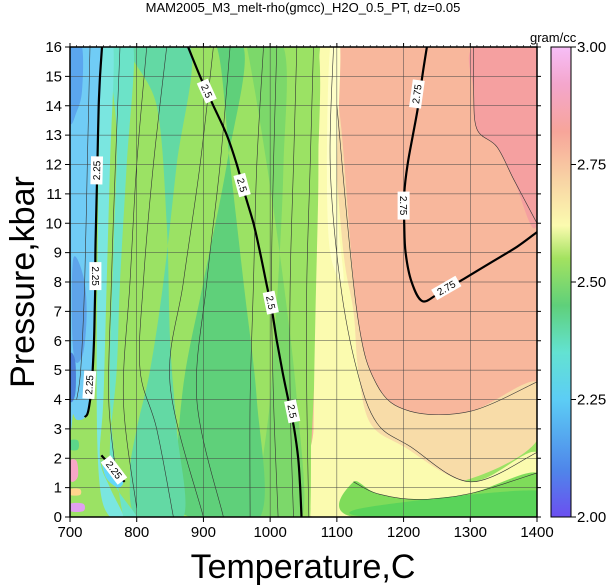 This screenshot has width=608, height=587. Describe the element at coordinates (53, 223) in the screenshot. I see `y-tick-label: 10` at that location.